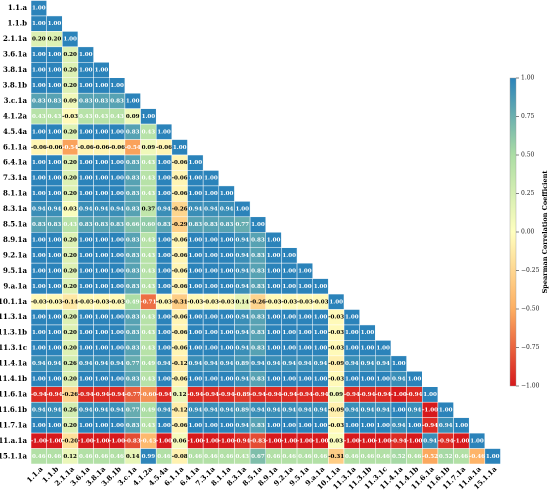 The width and height of the screenshot is (550, 496). I want to click on cell-label: 0.49, so click(133, 302).